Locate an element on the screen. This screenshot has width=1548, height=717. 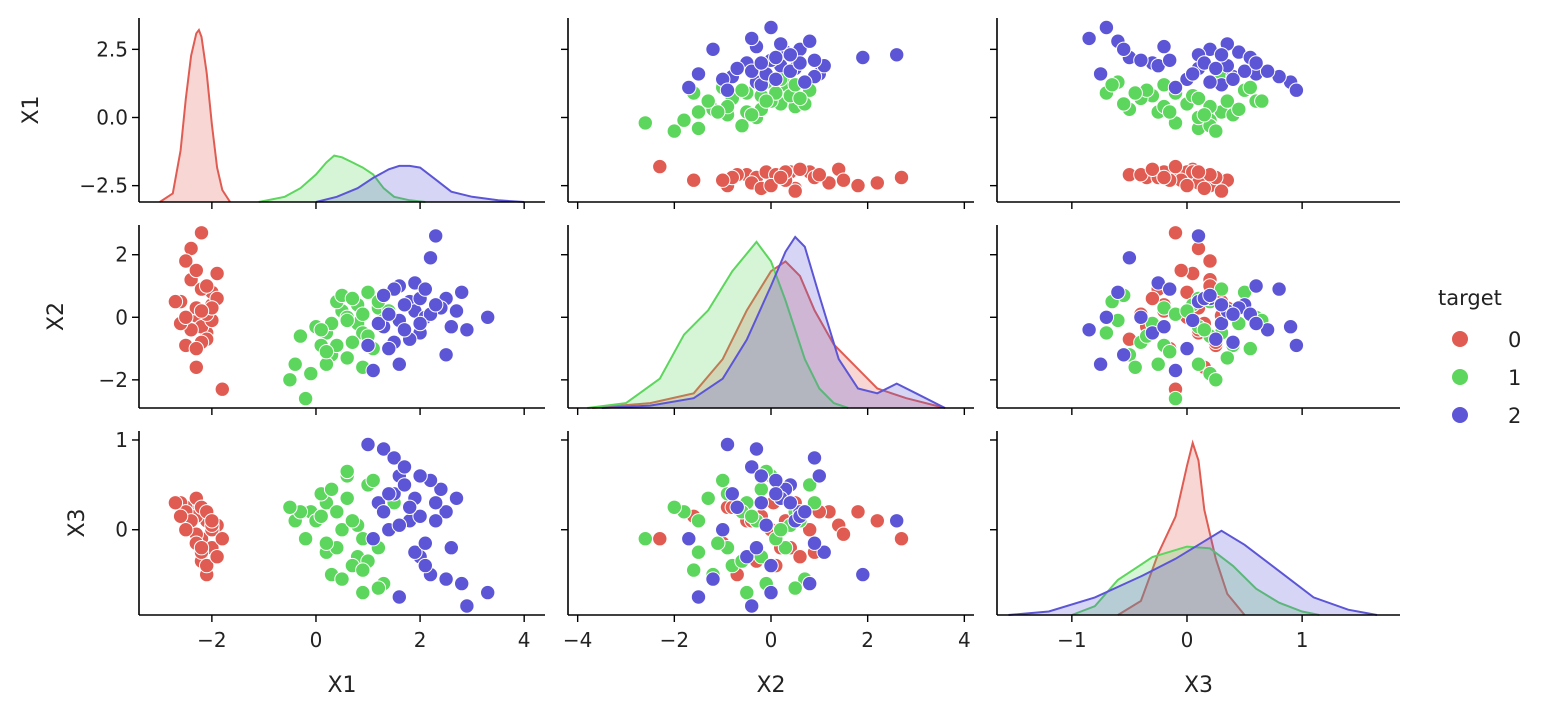
x-tick-label: 1 is located at coordinates (1302, 640).